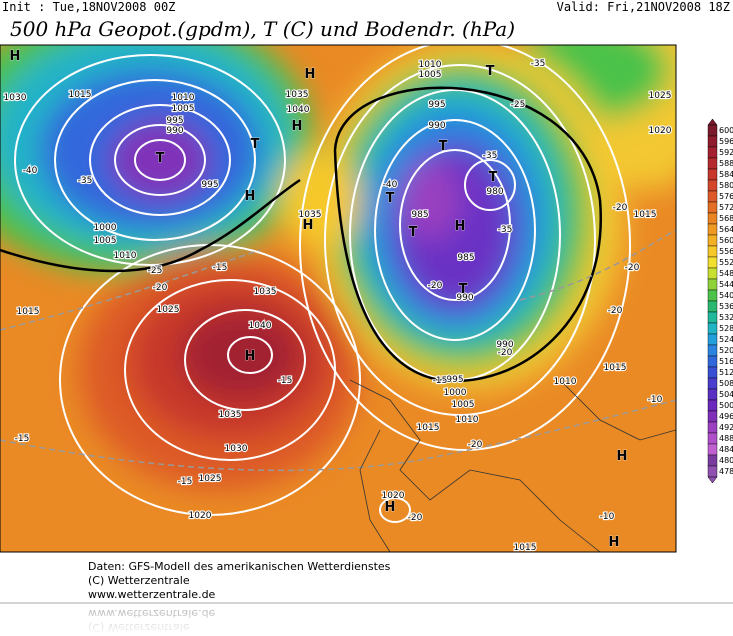 This screenshot has height=636, width=733. What do you see at coordinates (366, 620) in the screenshot?
I see `reflection-fade` at bounding box center [366, 620].